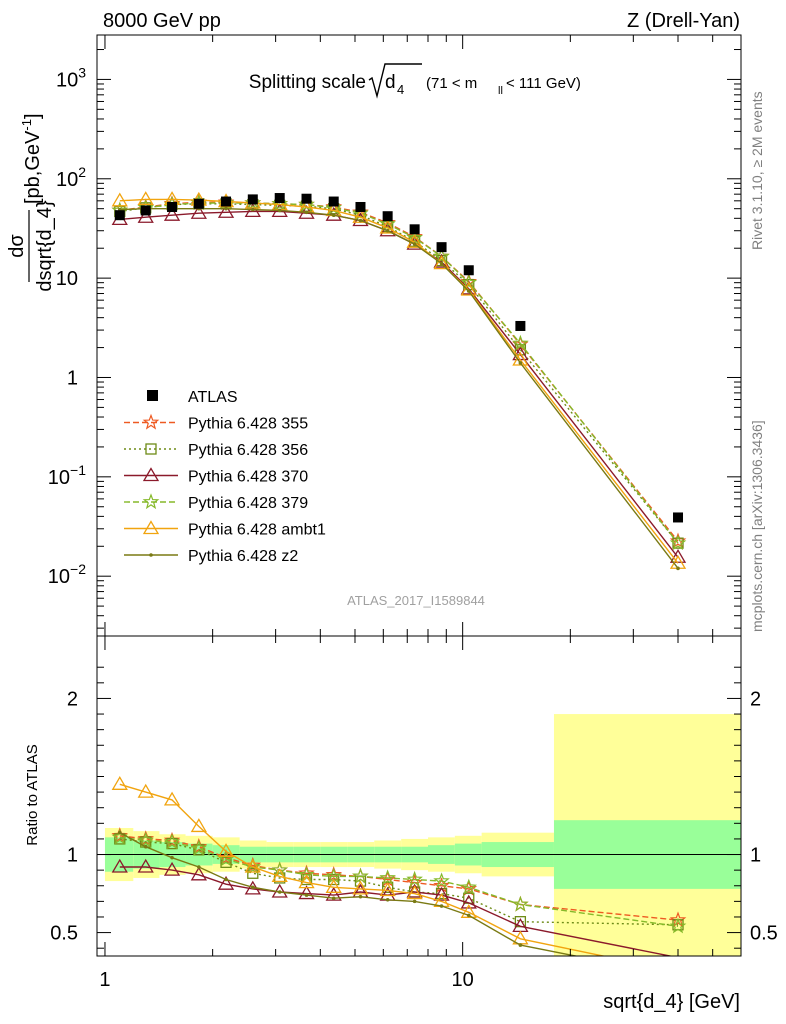  I want to click on title-sub: 4, so click(400, 89).